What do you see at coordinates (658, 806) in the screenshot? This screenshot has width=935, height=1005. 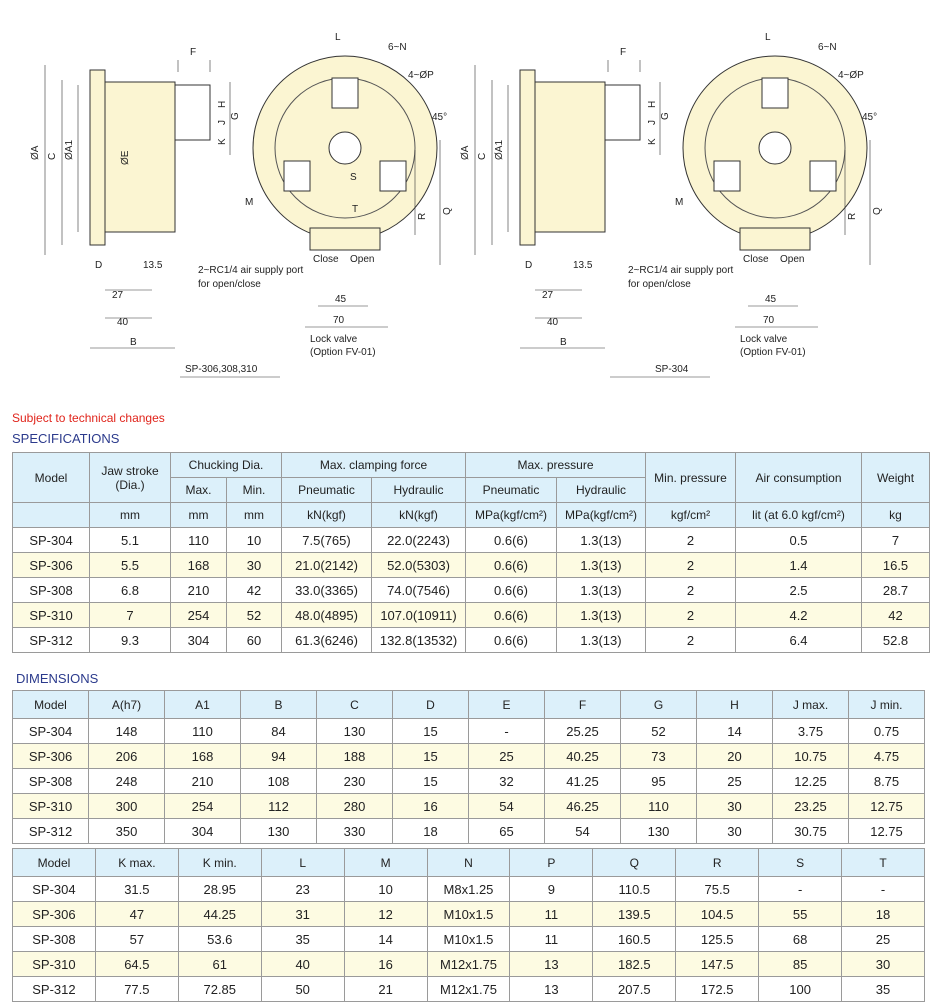 I see `table-cell: 110` at bounding box center [658, 806].